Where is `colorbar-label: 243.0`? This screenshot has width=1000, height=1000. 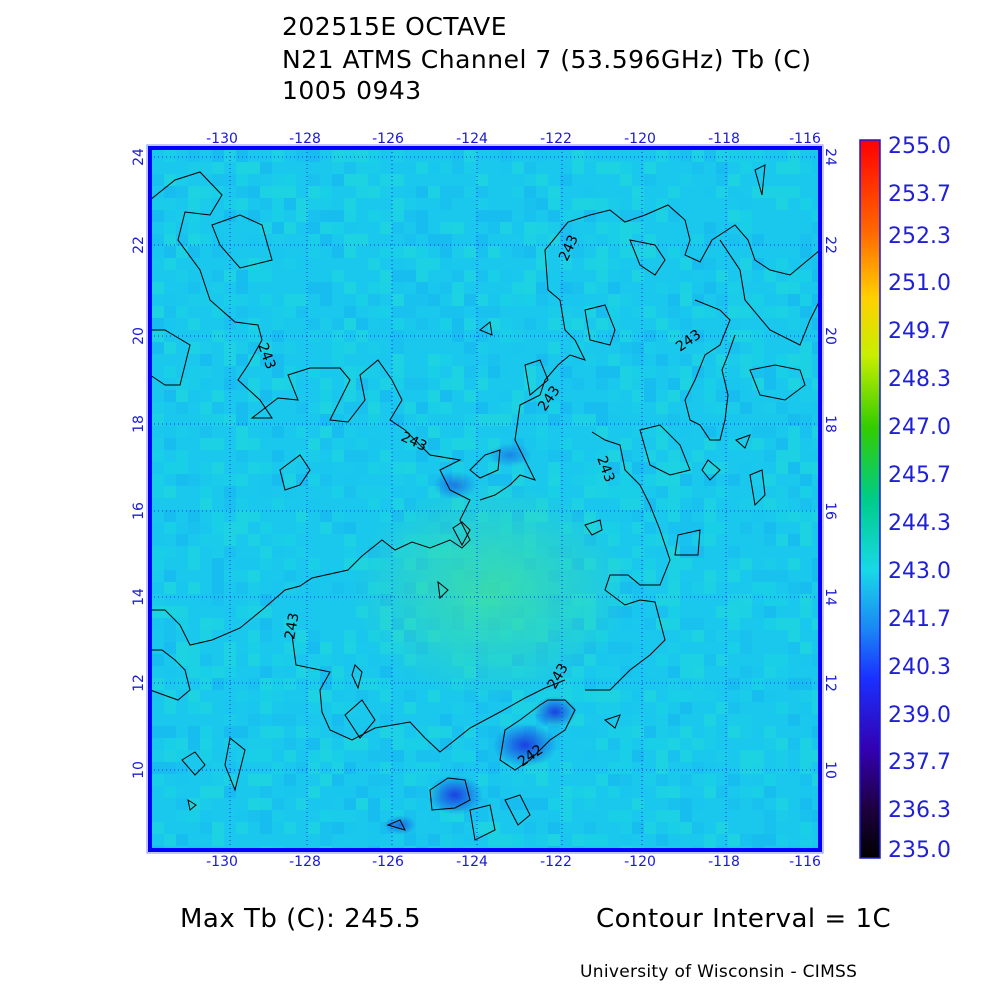
colorbar-label: 243.0 is located at coordinates (919, 571).